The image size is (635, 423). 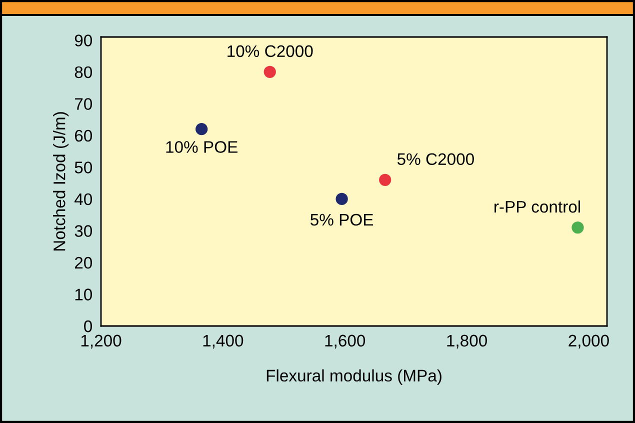 What do you see at coordinates (88, 326) in the screenshot?
I see `y-tick-label: 0` at bounding box center [88, 326].